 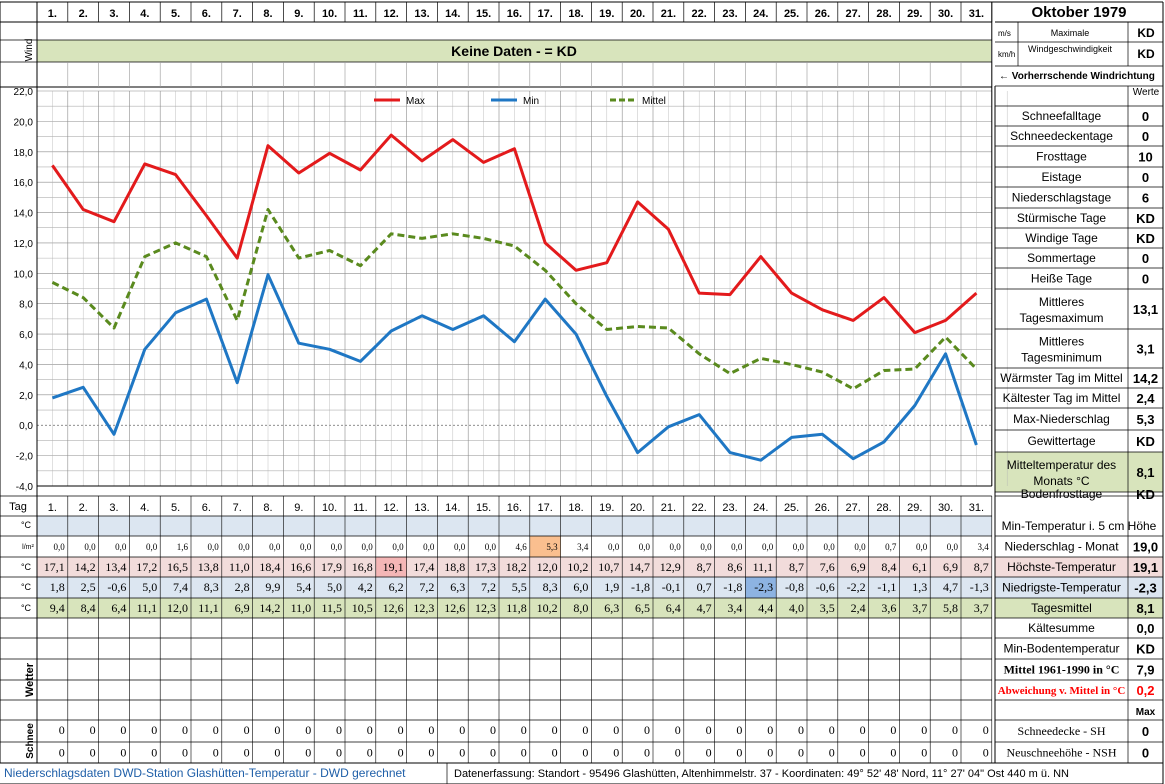 I want to click on max-temp-cell: 18,2, so click(x=516, y=567).